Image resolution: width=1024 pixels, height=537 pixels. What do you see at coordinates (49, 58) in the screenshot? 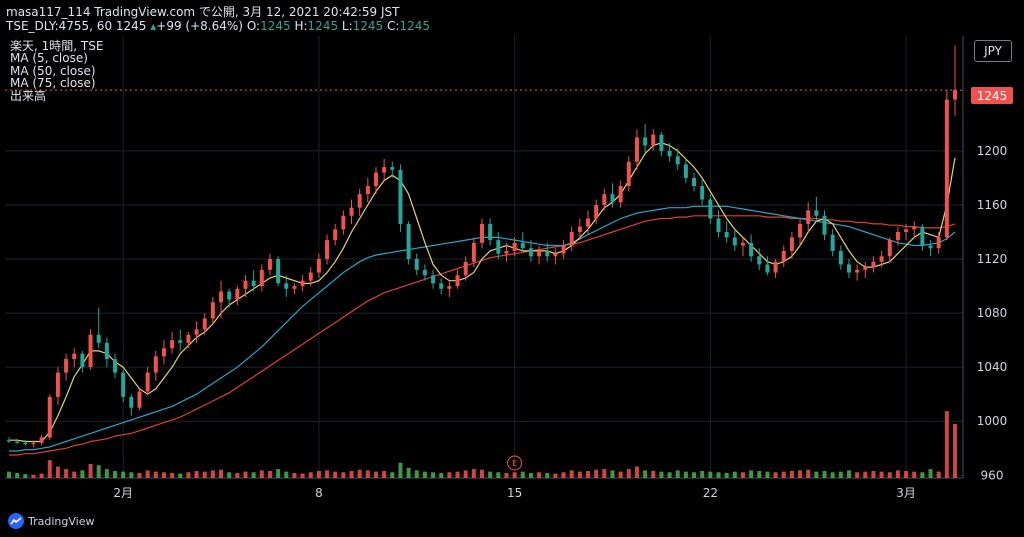
I see `legend-ma5: MA (5, close)` at bounding box center [49, 58].